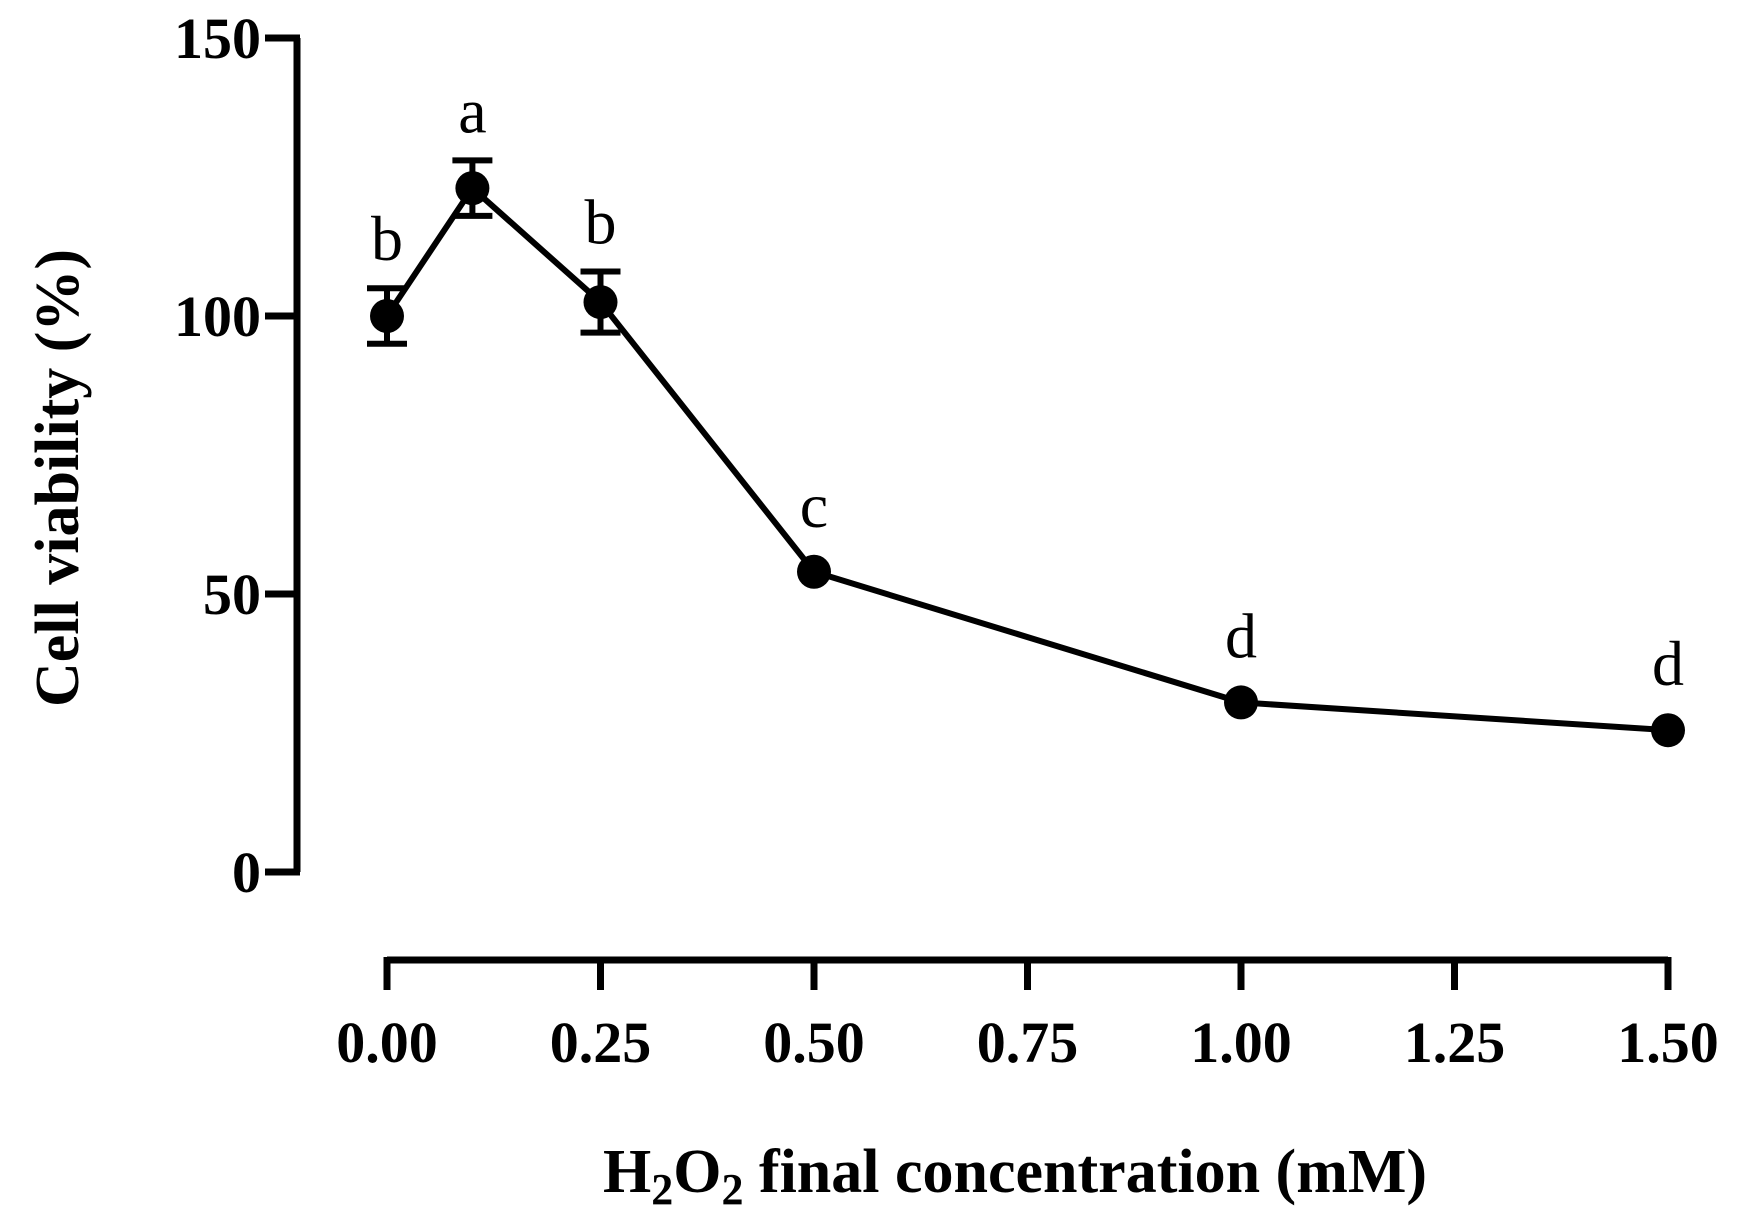 The image size is (1758, 1230). What do you see at coordinates (1028, 1042) in the screenshot?
I see `x-tick-label: 0.75` at bounding box center [1028, 1042].